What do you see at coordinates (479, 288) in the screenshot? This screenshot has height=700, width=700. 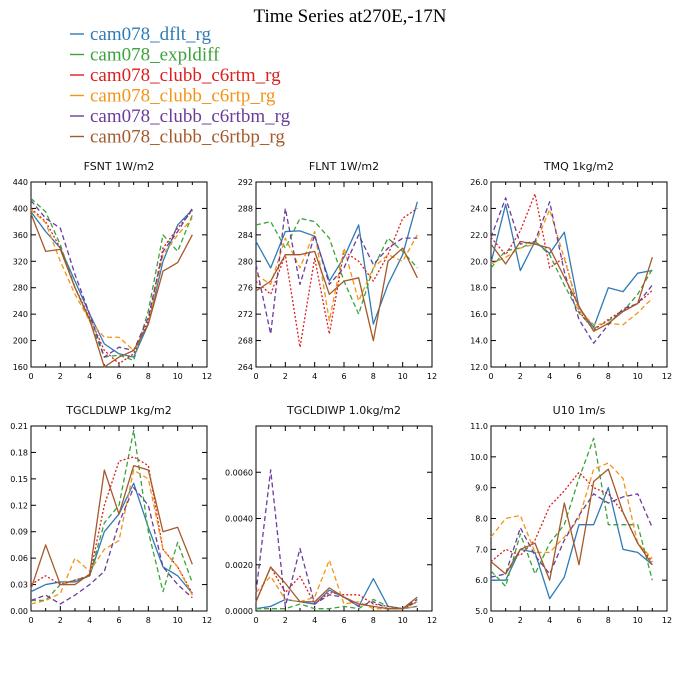 I see `y-tick-label: 18.0` at bounding box center [479, 288].